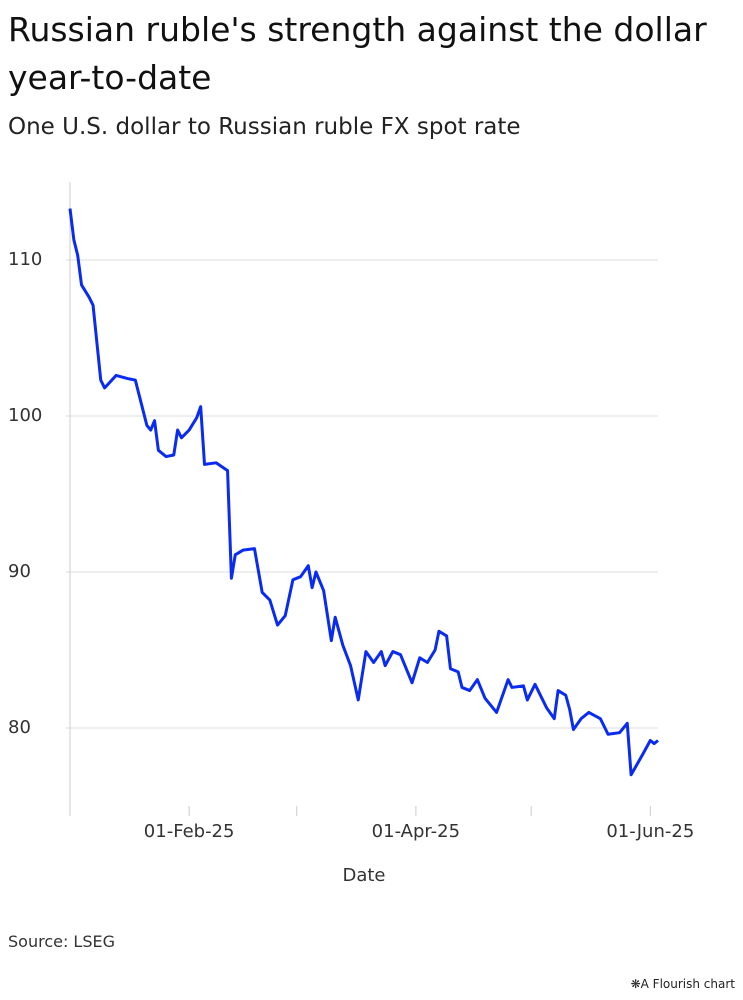 This screenshot has height=1000, width=743. Describe the element at coordinates (416, 831) in the screenshot. I see `x-tick-label: 01-Apr-25` at that location.